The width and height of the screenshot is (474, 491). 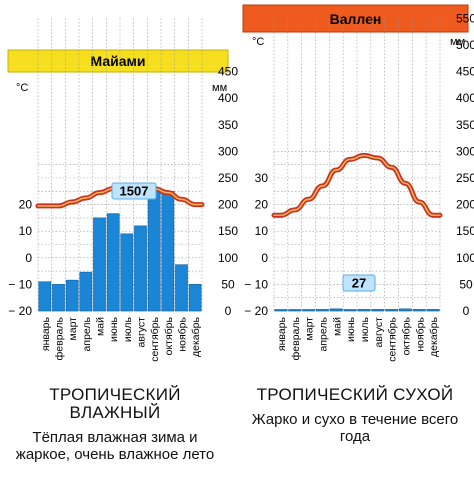 I want to click on miami-month-label: март, so click(x=73, y=329).